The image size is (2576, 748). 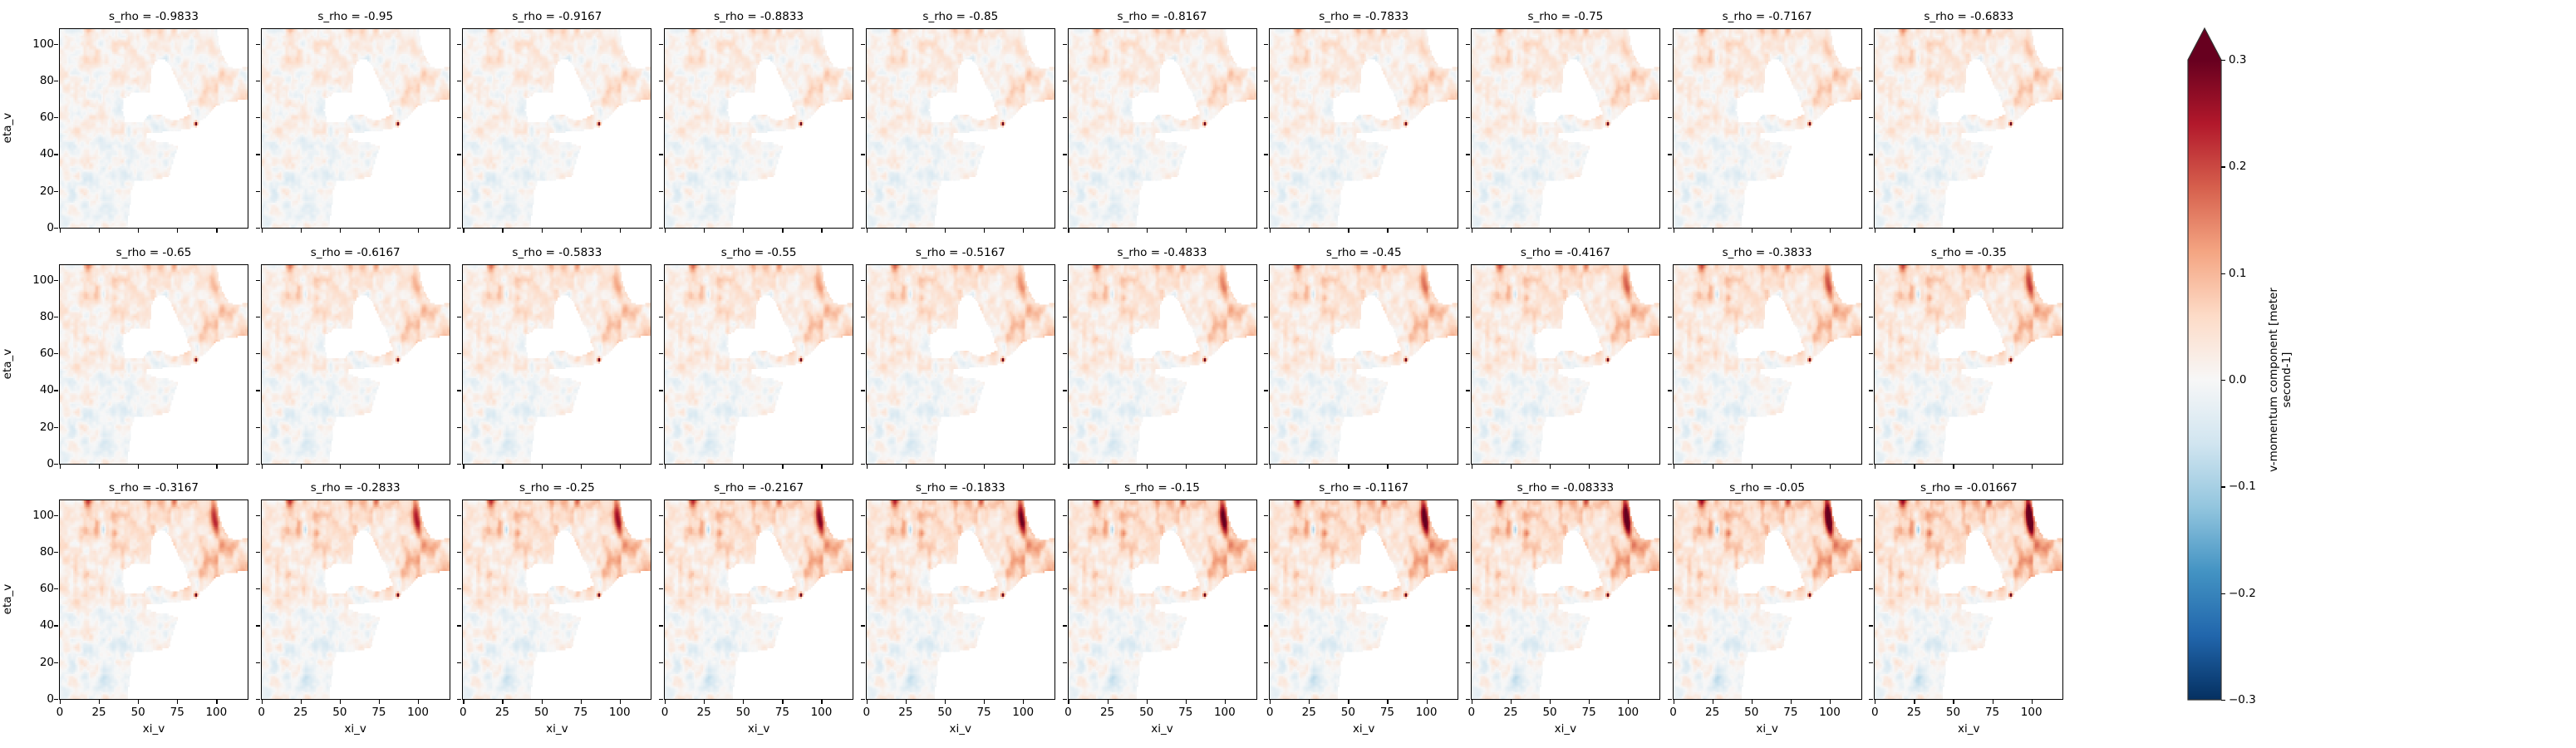 I want to click on panel-title: s_rho = -0.01667, so click(x=1969, y=488).